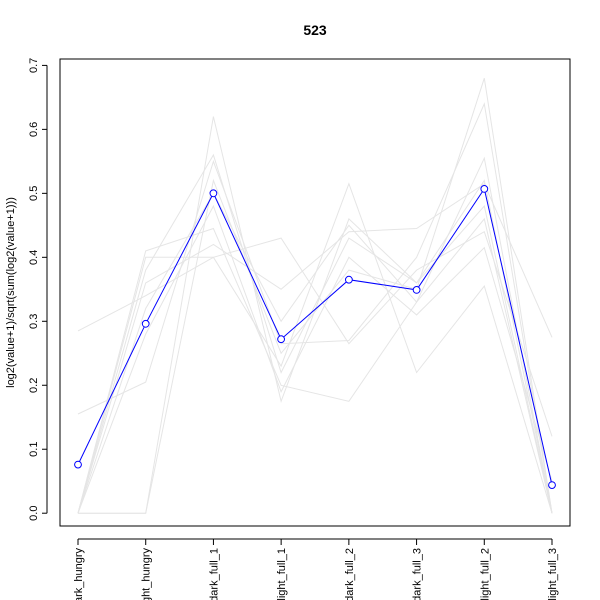 The width and height of the screenshot is (600, 600). I want to click on y-axis: 0.0 0.1 0.2 0.3 0.4 0.5 0.6 0.7, so click(38, 289).